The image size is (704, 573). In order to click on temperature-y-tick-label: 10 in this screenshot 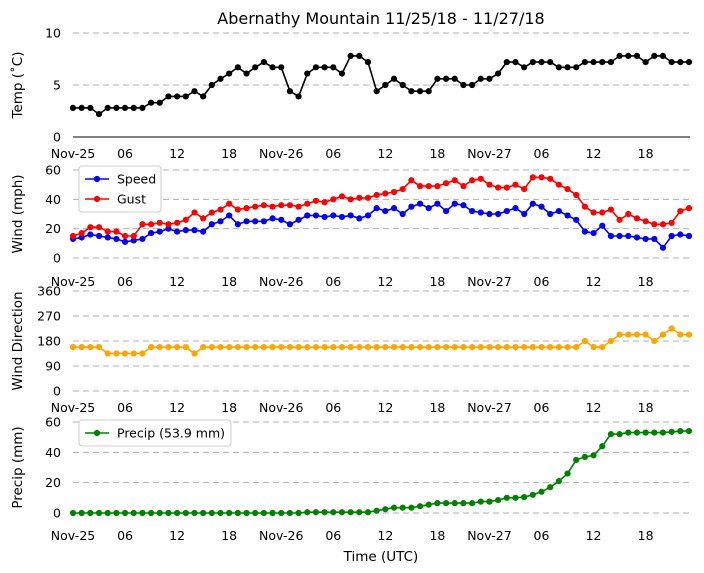, I will do `click(53, 33)`.